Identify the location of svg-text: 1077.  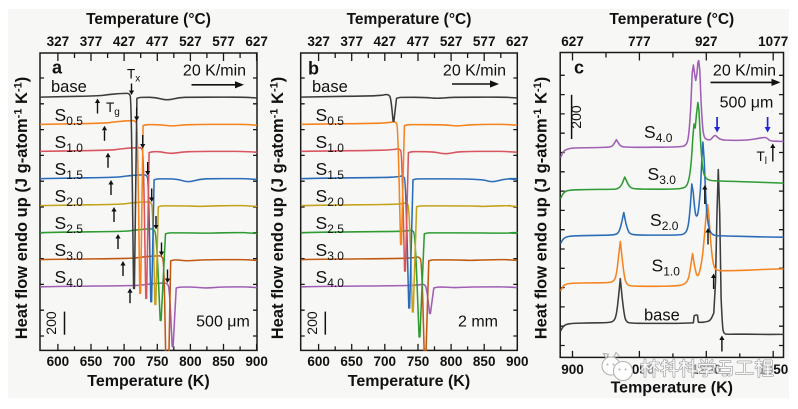
(773, 41).